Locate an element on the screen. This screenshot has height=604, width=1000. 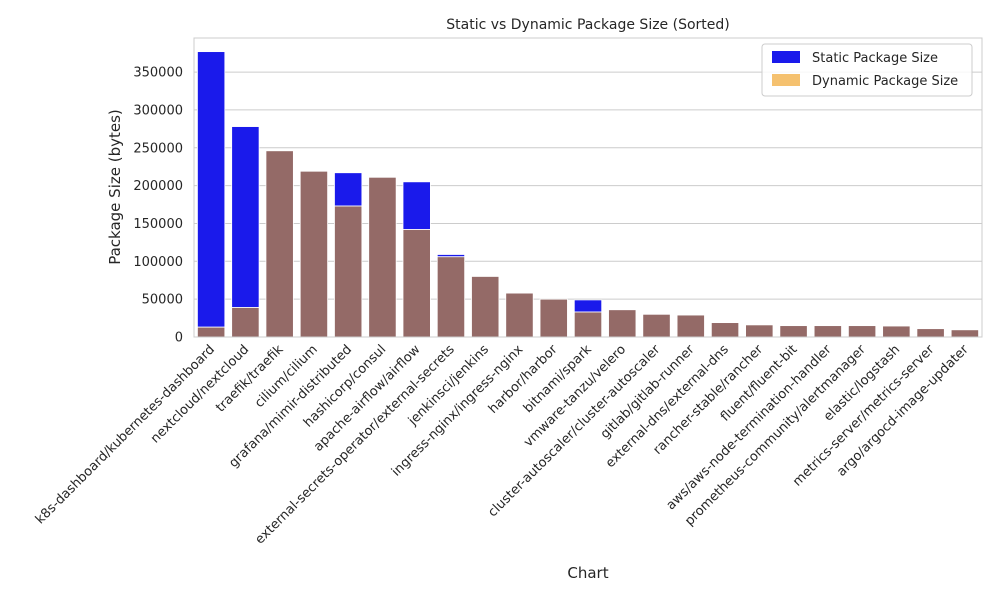
legend-label-static: Static Package Size is located at coordinates (875, 58).